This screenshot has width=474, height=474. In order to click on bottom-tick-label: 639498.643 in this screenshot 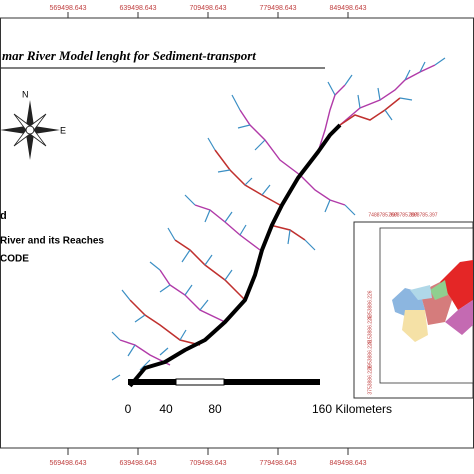, I will do `click(138, 463)`.